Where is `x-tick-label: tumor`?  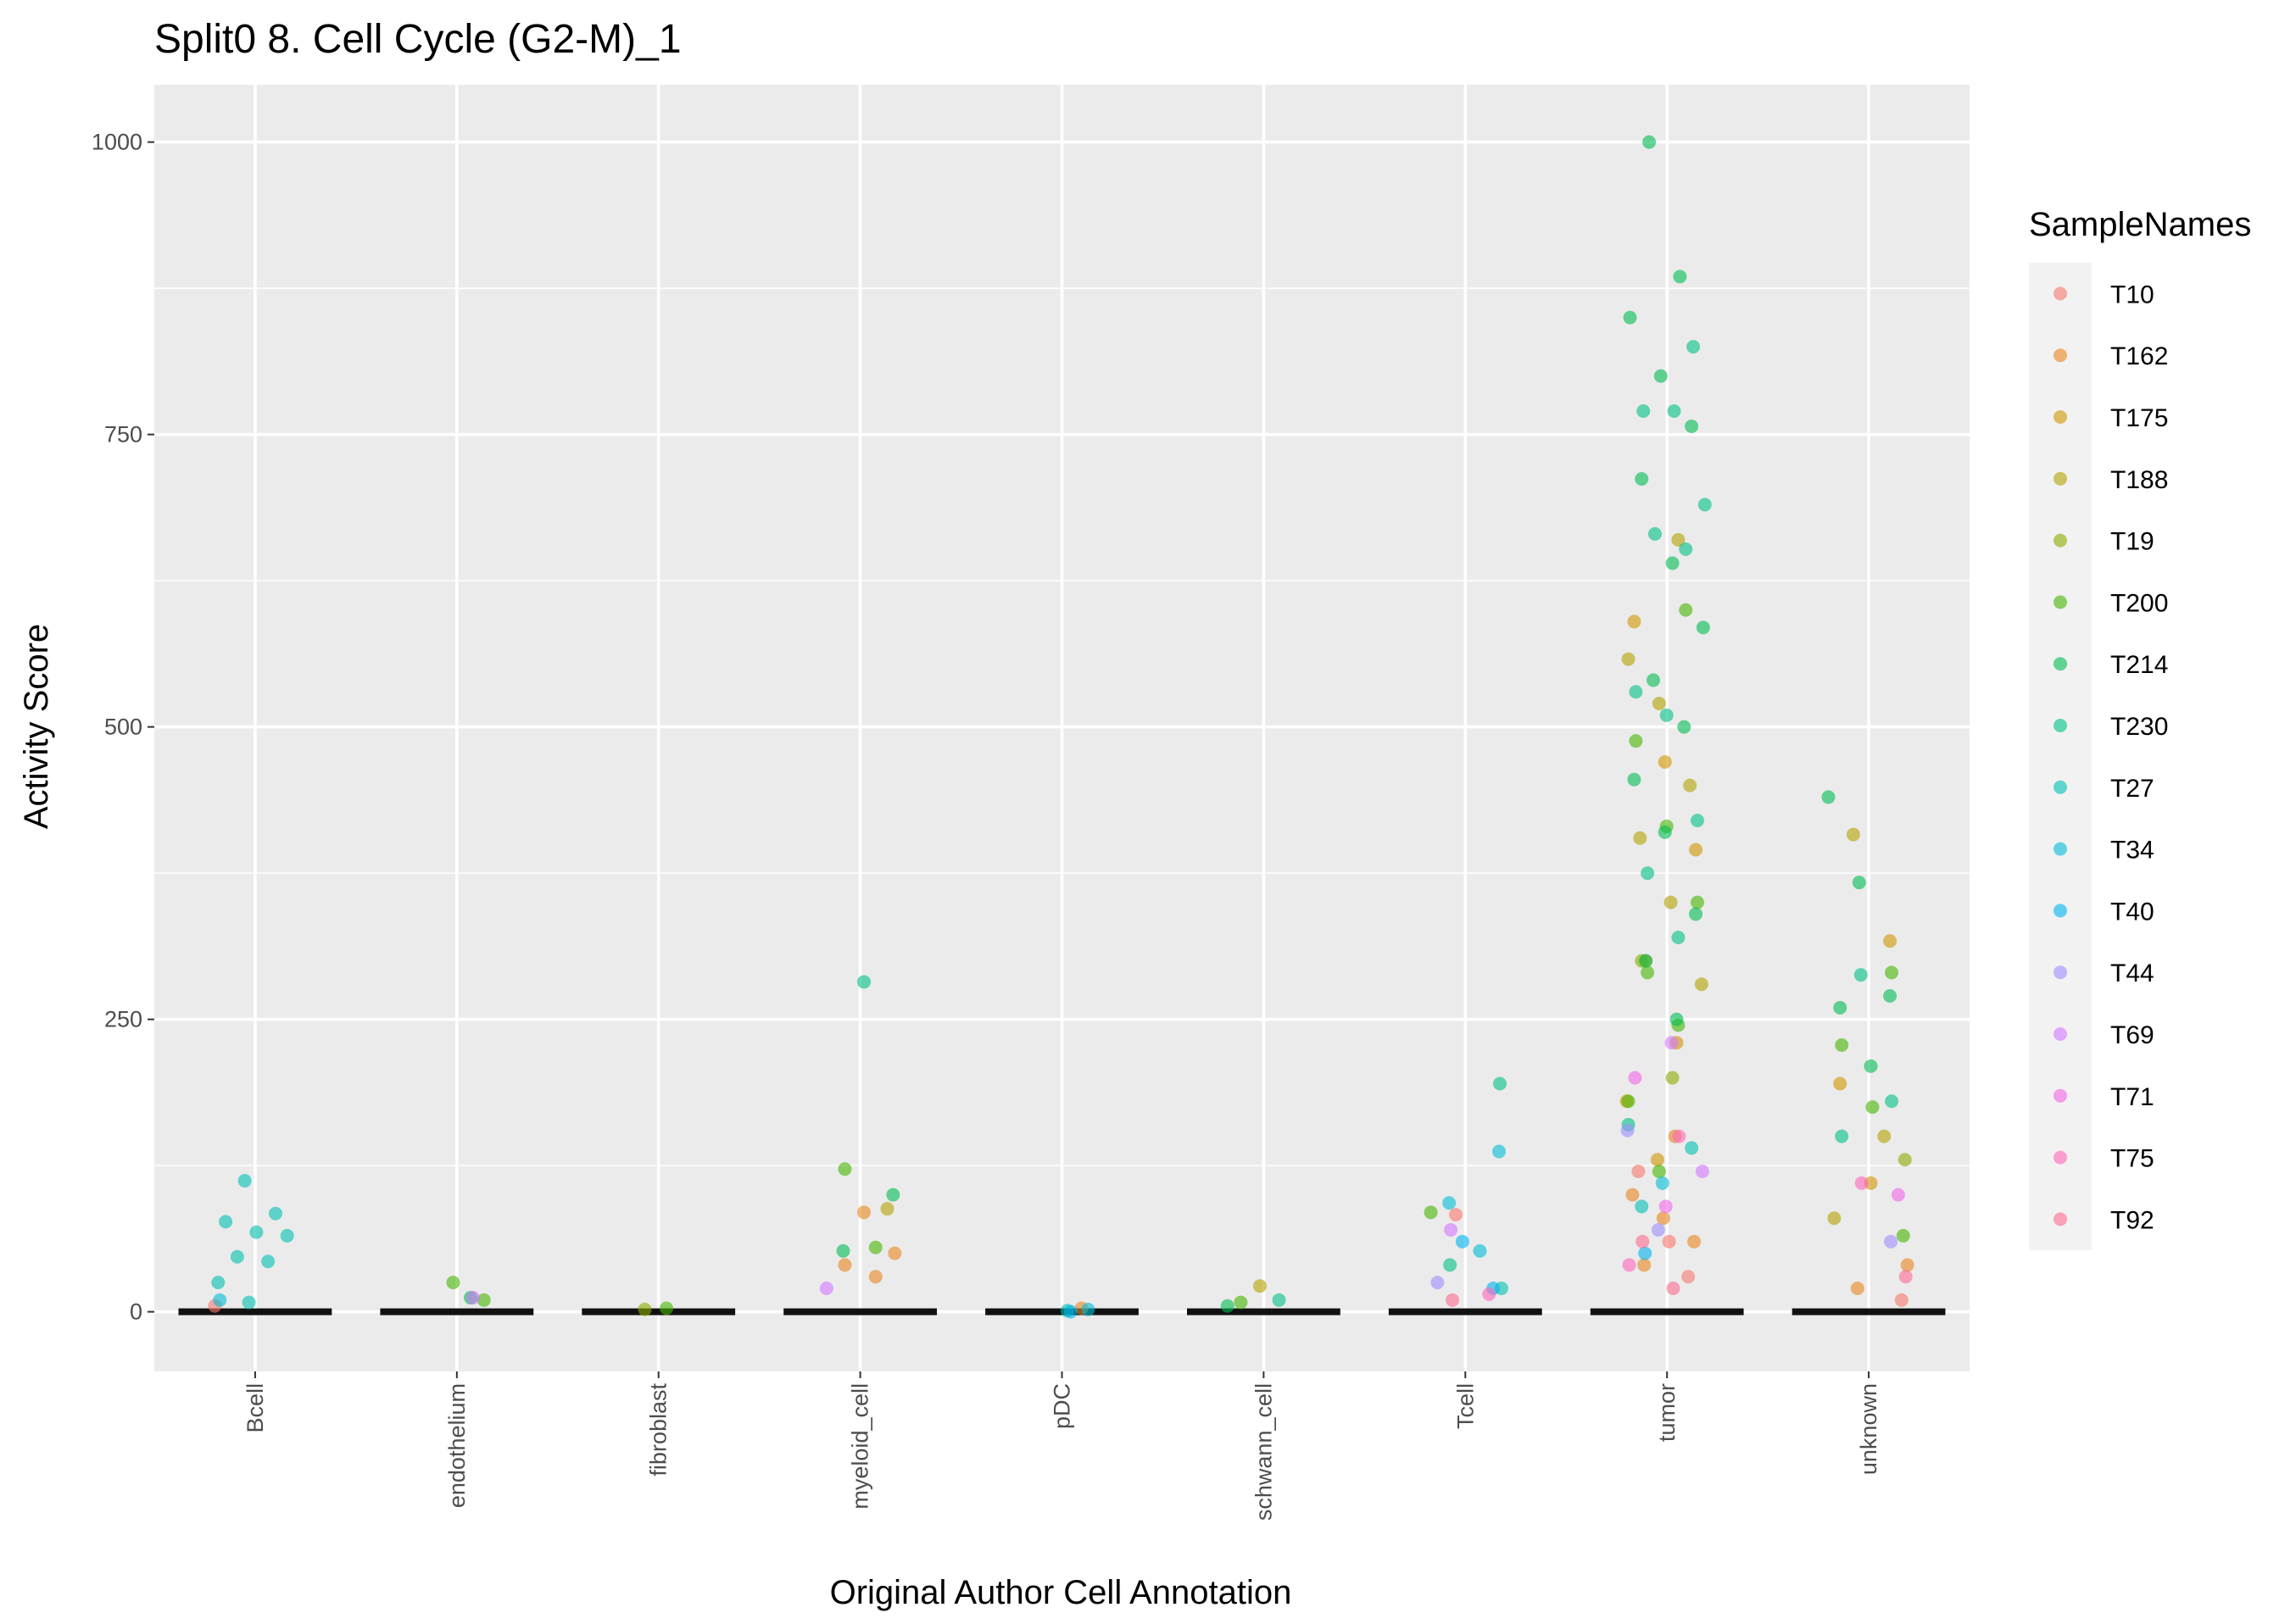
x-tick-label: tumor is located at coordinates (1667, 1412).